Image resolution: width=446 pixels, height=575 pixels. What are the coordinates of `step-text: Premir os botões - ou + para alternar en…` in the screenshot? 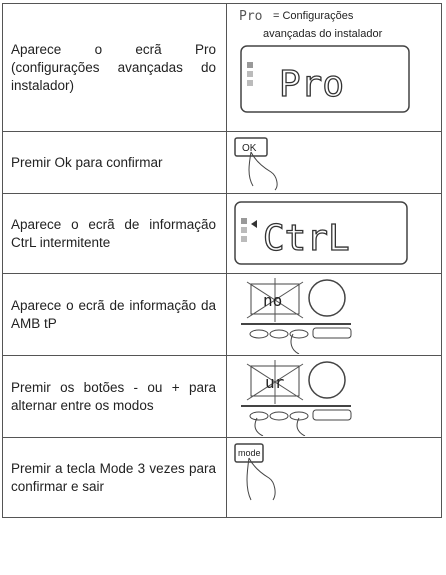 It's located at (114, 396).